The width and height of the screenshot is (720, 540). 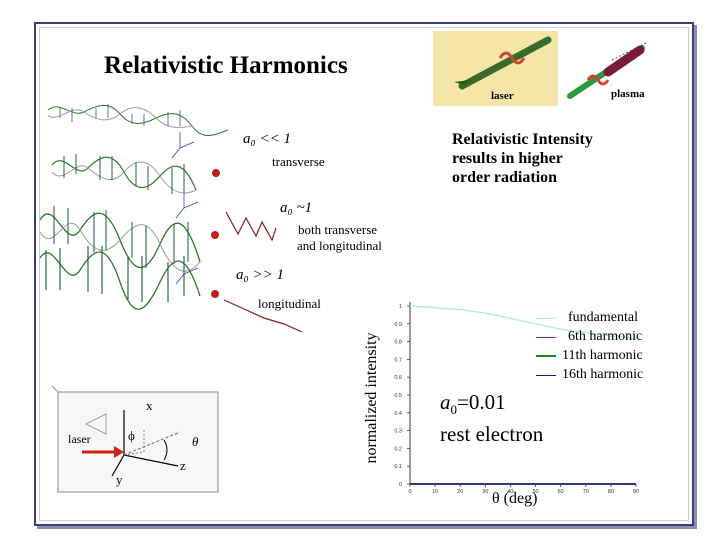 I want to click on y-tick-label: 0.3, so click(x=398, y=432).